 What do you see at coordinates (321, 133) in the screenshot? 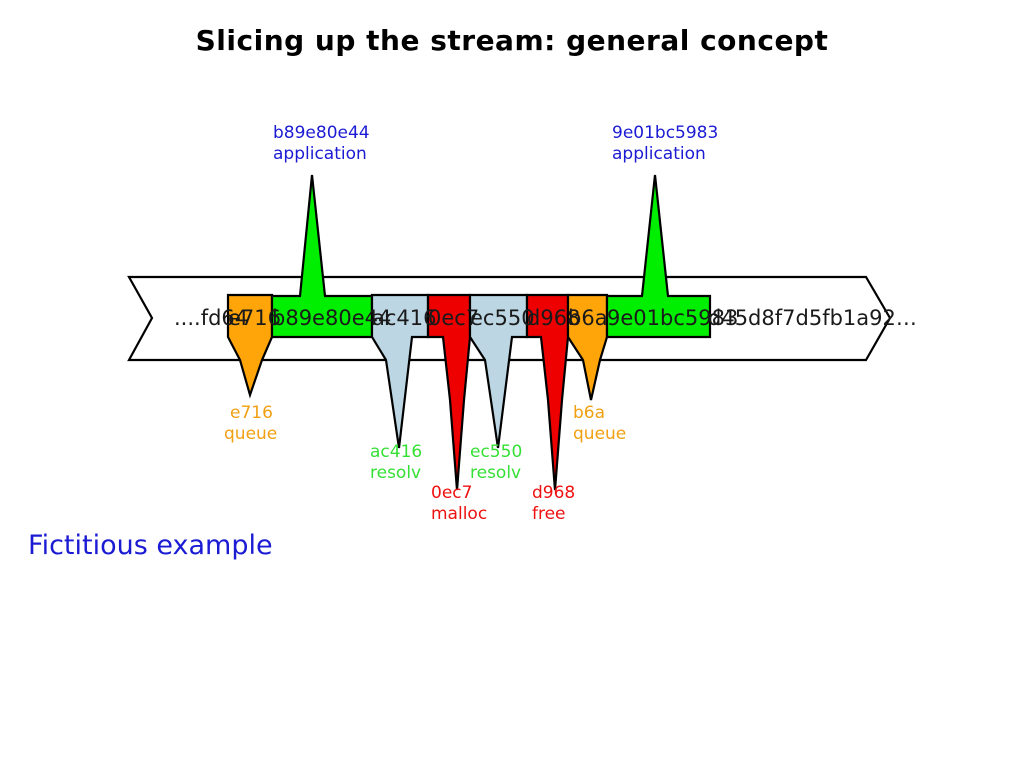
I see `callout-tag-b89e80e44: b89e80e44` at bounding box center [321, 133].